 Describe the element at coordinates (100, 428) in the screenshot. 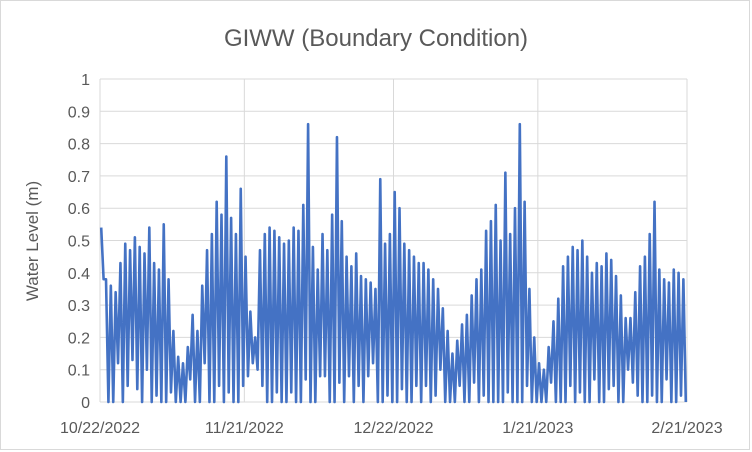

I see `x-tick-label: 10/22/2022` at that location.